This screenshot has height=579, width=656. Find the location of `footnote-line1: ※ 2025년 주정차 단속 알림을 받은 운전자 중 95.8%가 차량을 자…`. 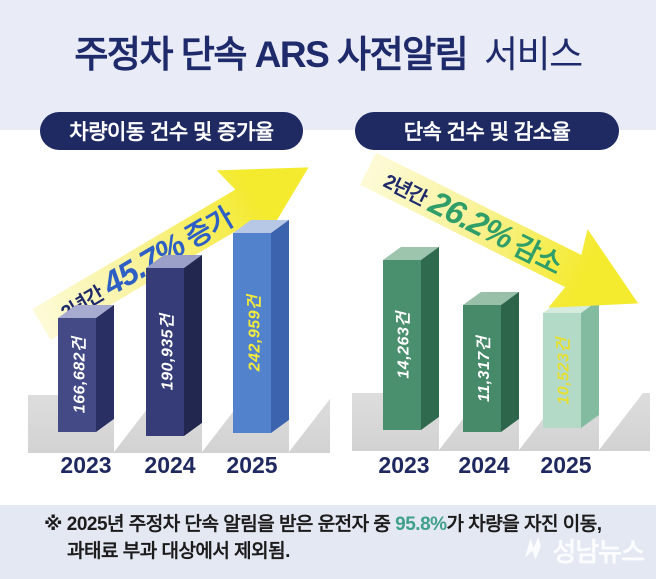

footnote-line1: ※ 2025년 주정차 단속 알림을 받은 운전자 중 95.8%가 차량을 자… is located at coordinates (323, 524).